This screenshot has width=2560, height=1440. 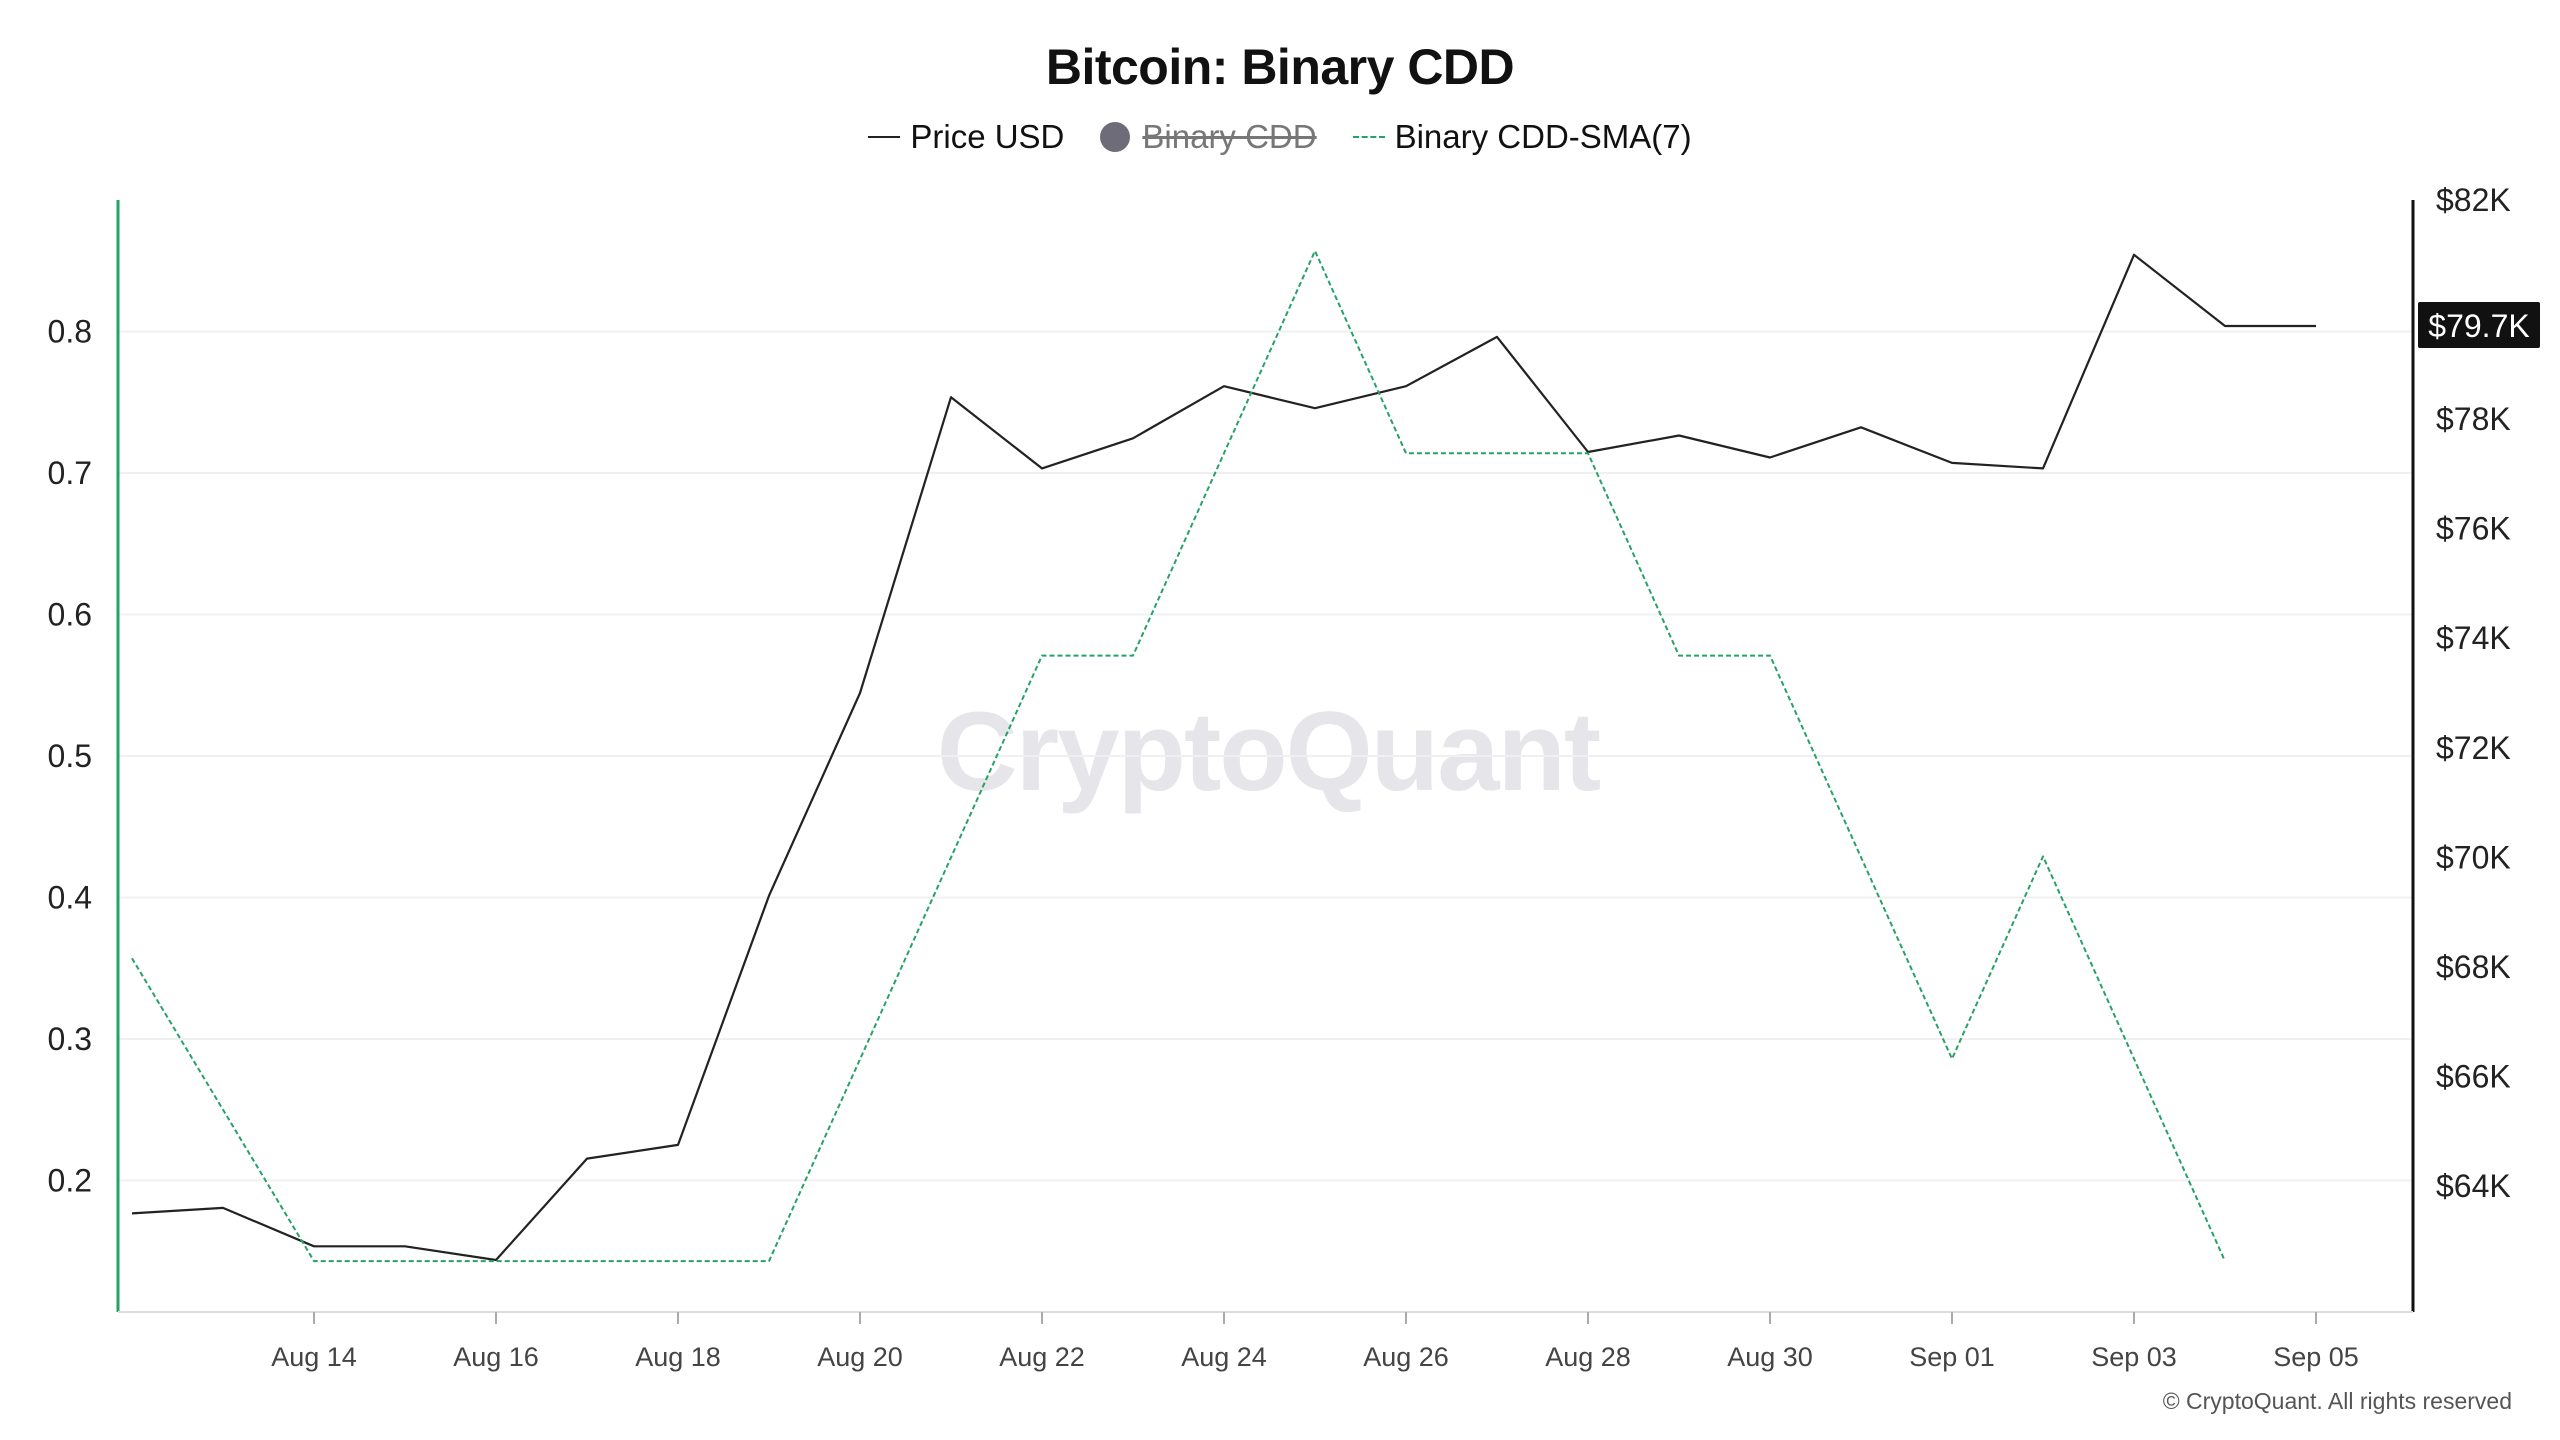 What do you see at coordinates (1588, 1357) in the screenshot?
I see `x-tick-label: Aug 28` at bounding box center [1588, 1357].